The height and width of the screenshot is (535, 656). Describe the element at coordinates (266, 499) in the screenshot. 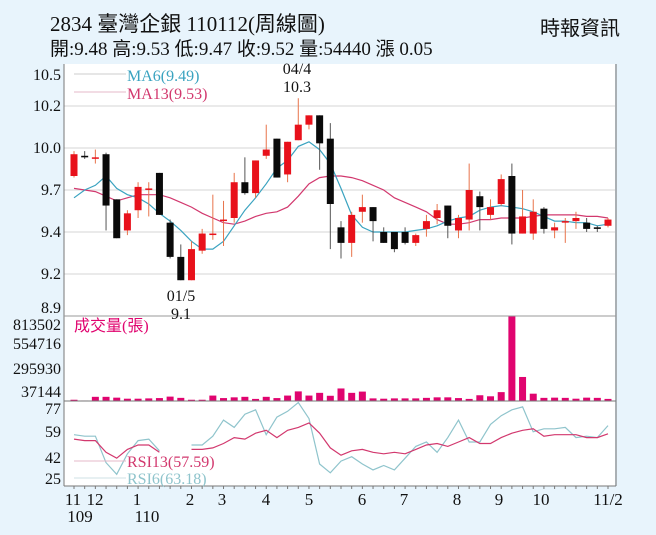

I see `svg-text: 4` at that location.